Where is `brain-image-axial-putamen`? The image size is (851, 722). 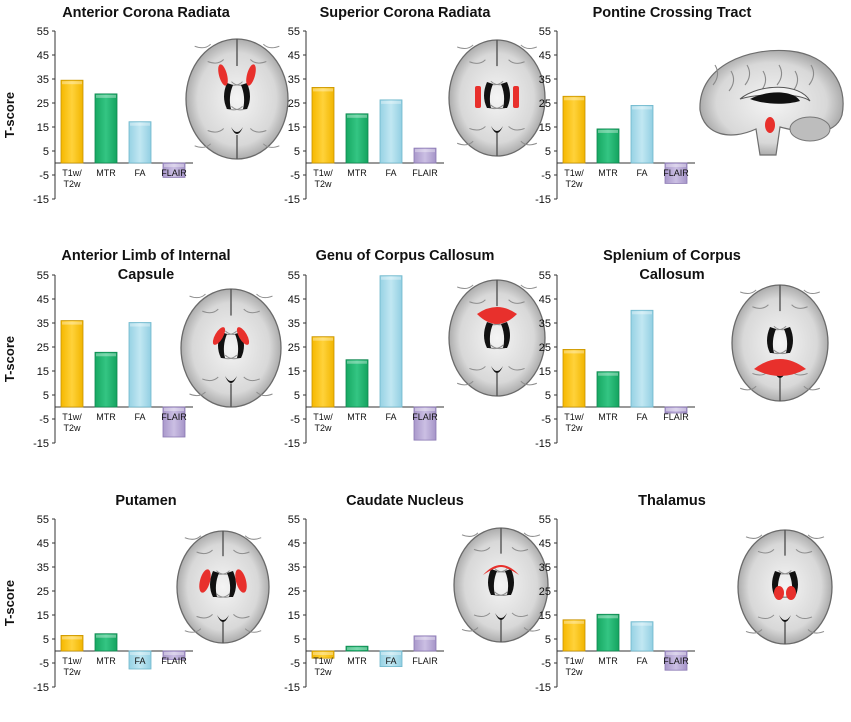
brain-image-axial-putamen is located at coordinates (223, 587).